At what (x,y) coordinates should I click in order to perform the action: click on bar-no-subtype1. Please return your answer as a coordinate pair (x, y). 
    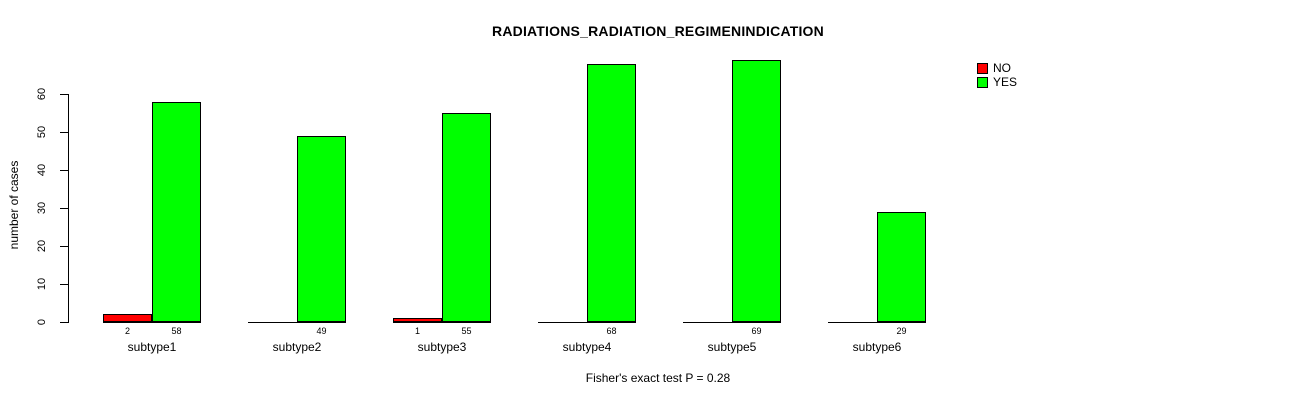
    Looking at the image, I should click on (127, 318).